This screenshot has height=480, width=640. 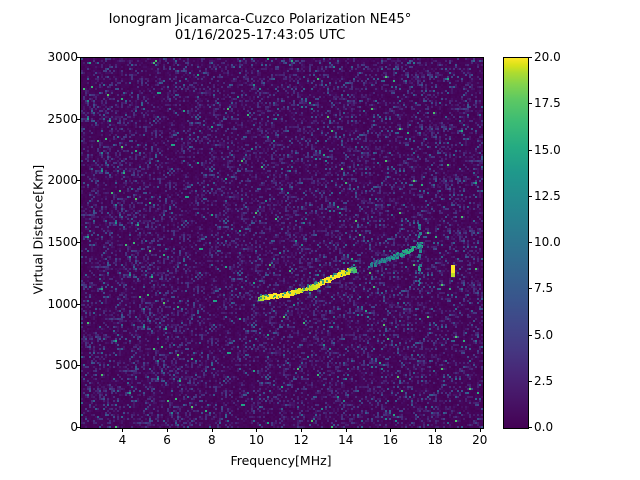 I want to click on colorbar-tick-label: 2.5, so click(x=544, y=380).